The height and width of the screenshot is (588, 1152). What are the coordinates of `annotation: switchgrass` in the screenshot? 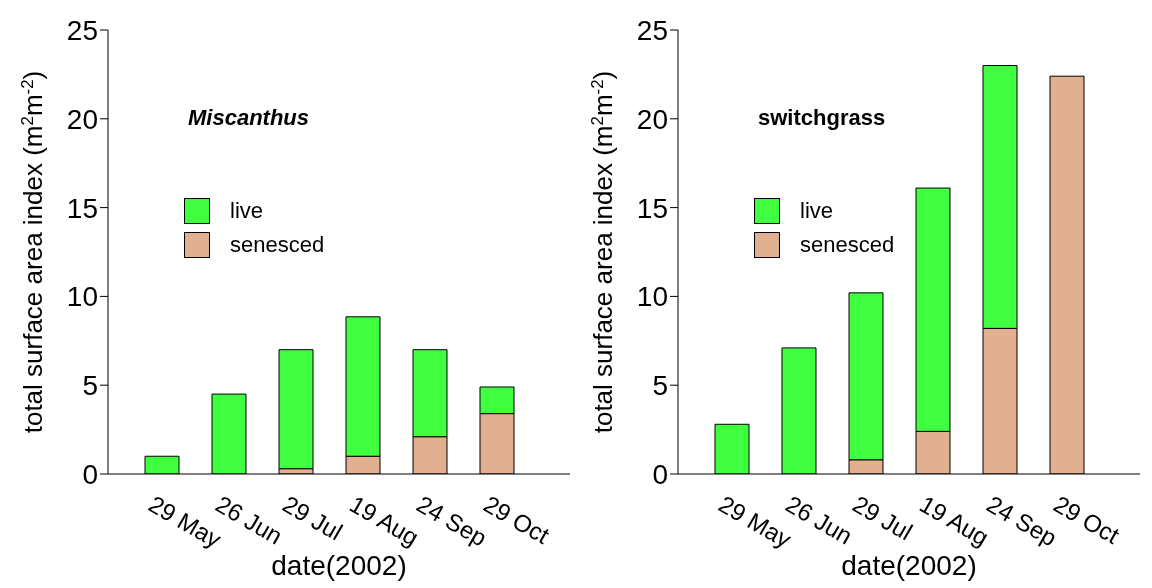 It's located at (822, 118).